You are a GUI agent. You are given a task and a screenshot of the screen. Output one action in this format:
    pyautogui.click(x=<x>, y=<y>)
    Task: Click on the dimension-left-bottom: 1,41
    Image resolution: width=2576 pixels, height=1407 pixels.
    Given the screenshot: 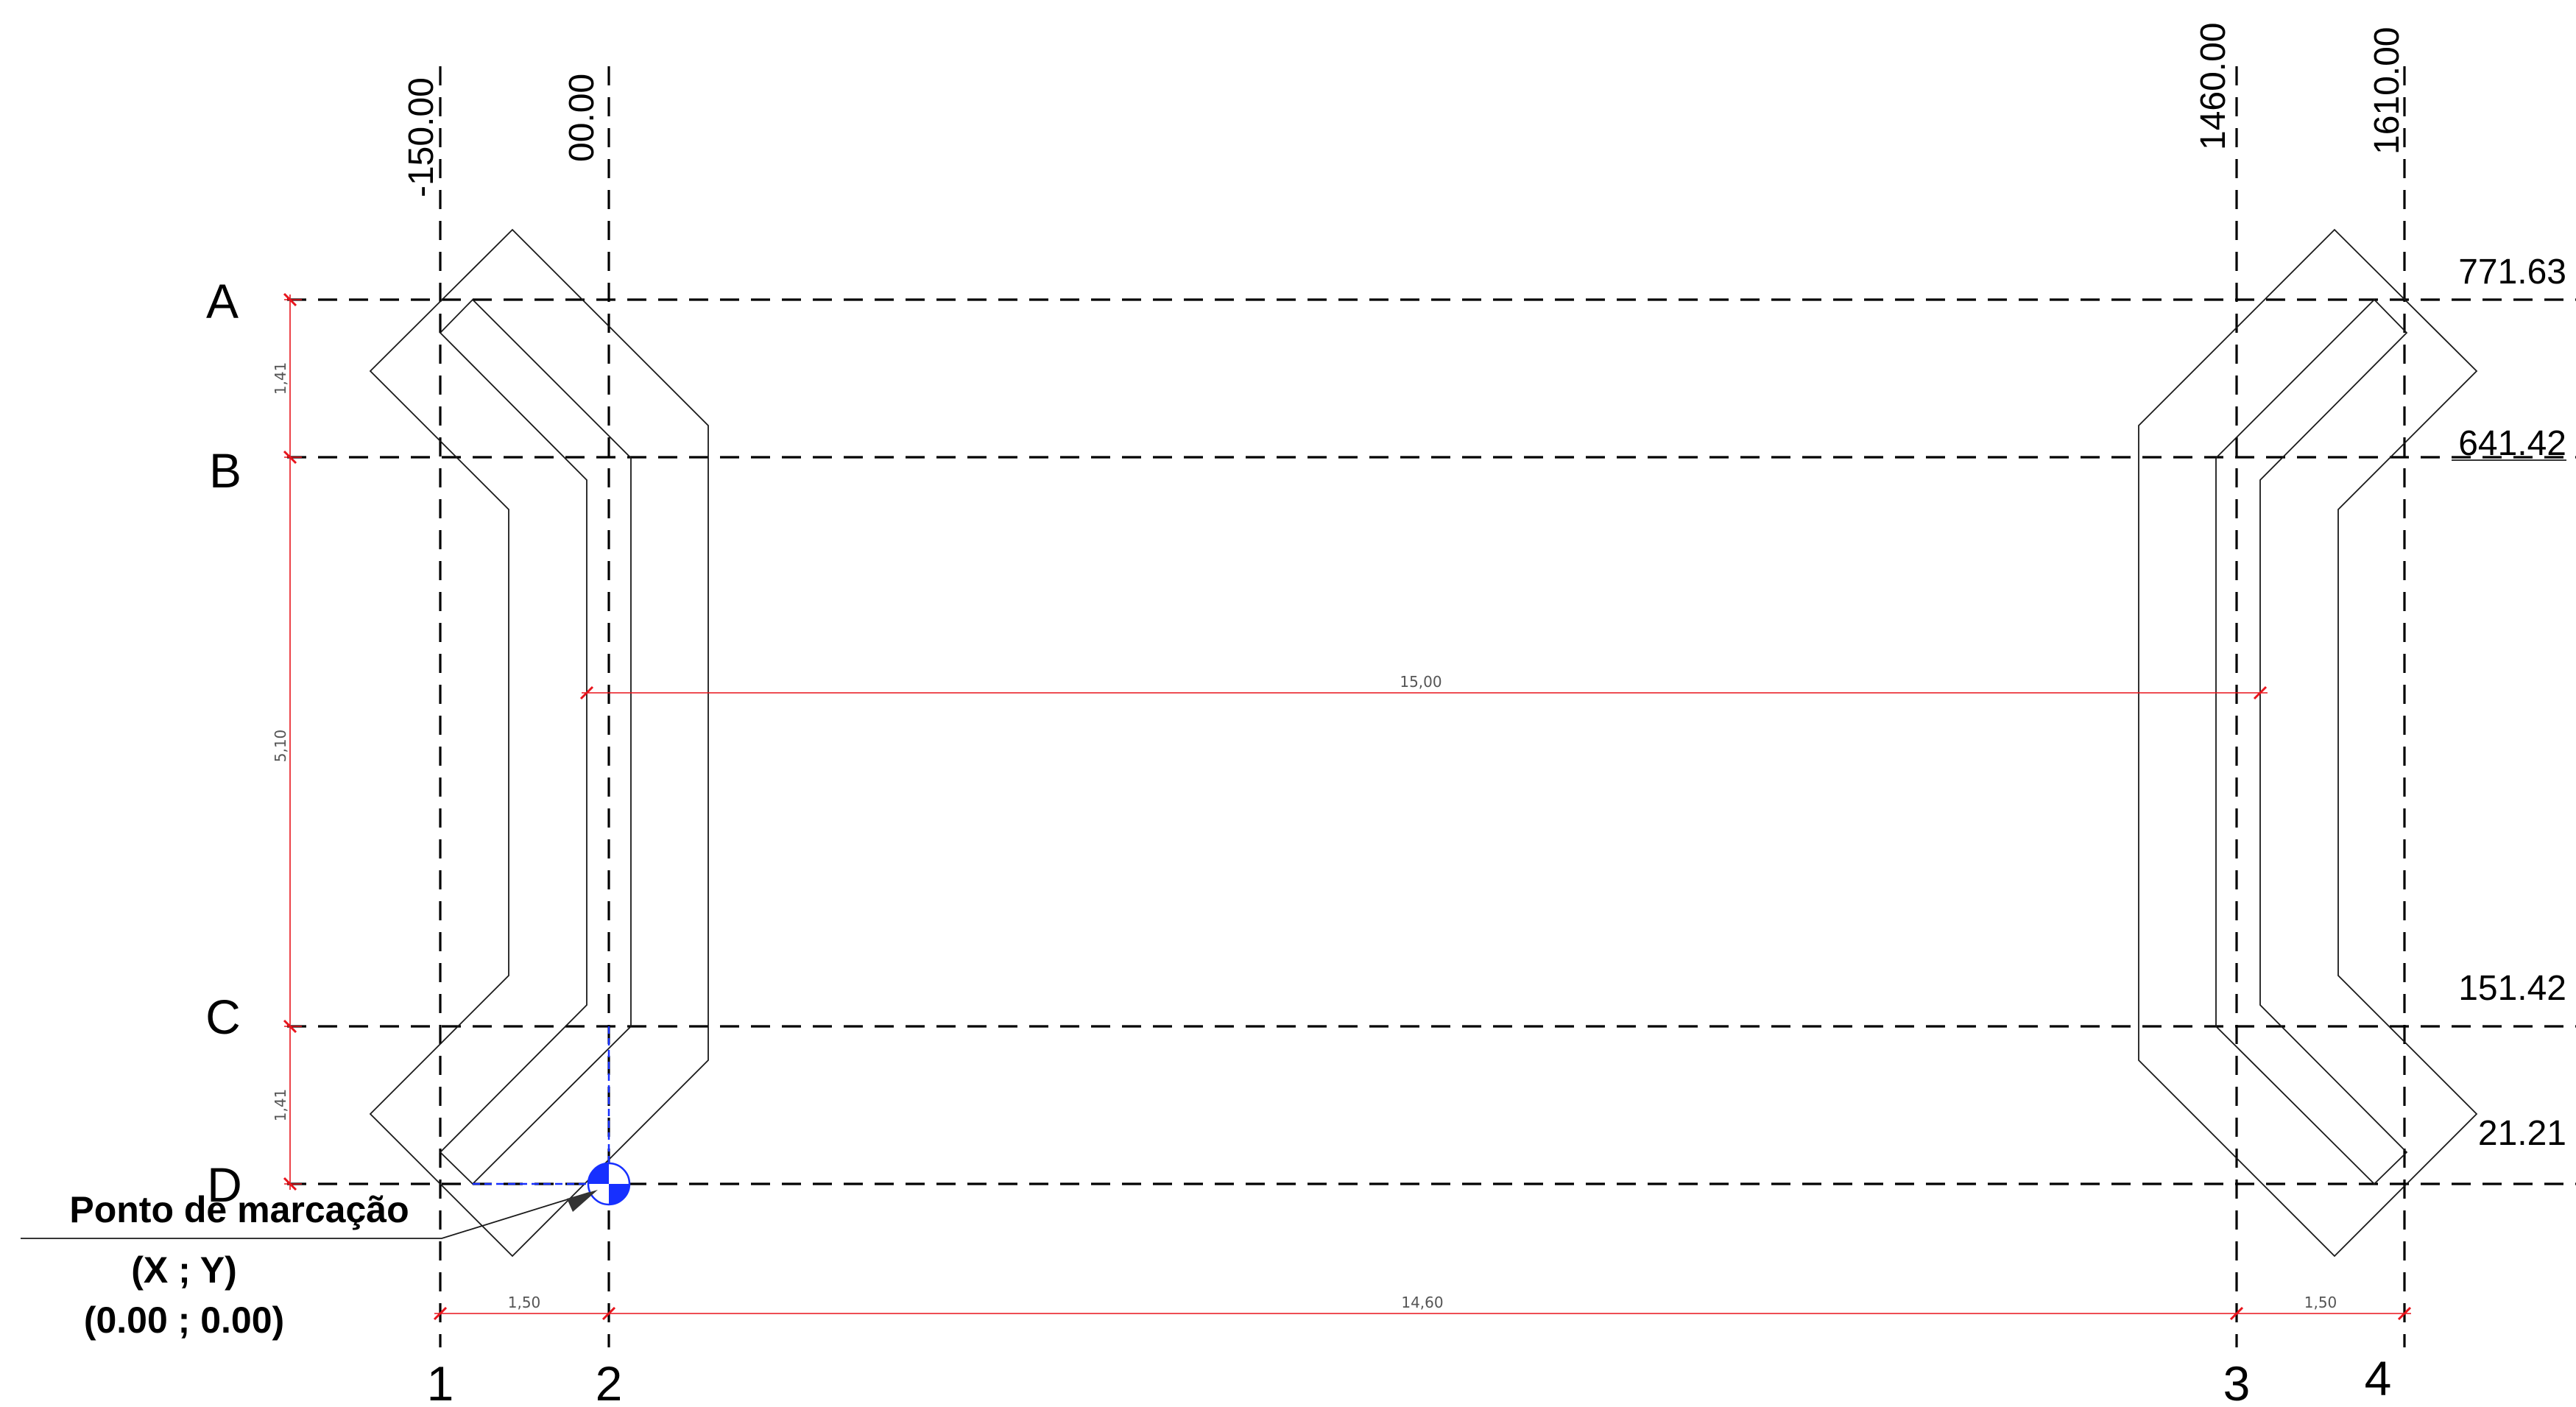 What is the action you would take?
    pyautogui.click(x=280, y=1105)
    